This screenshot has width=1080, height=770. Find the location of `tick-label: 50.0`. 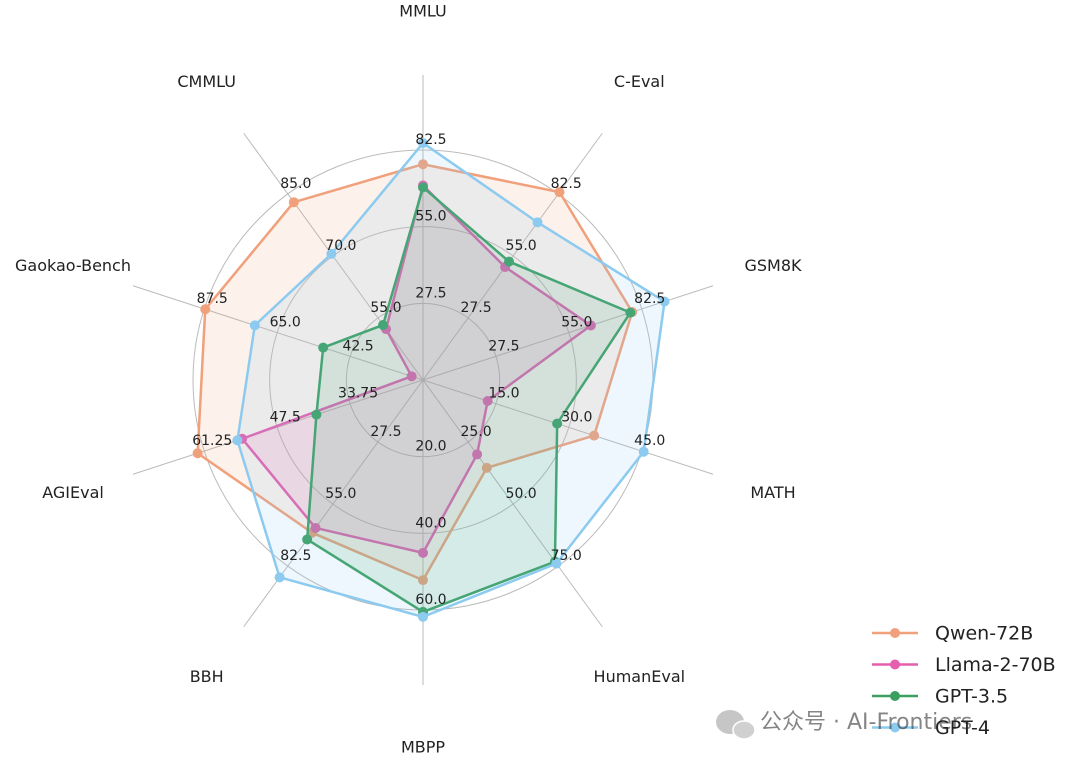

tick-label: 50.0 is located at coordinates (521, 494).